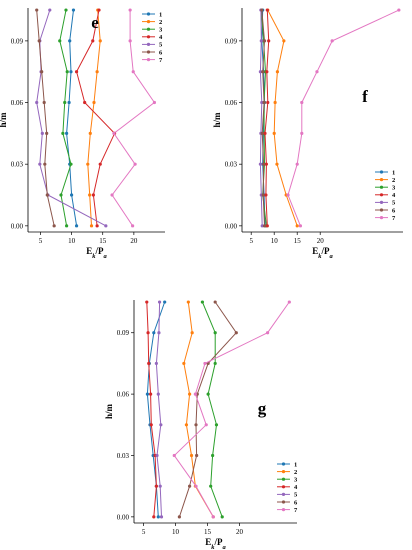  I want to click on y-tick-label: 0.00, so click(17, 226).